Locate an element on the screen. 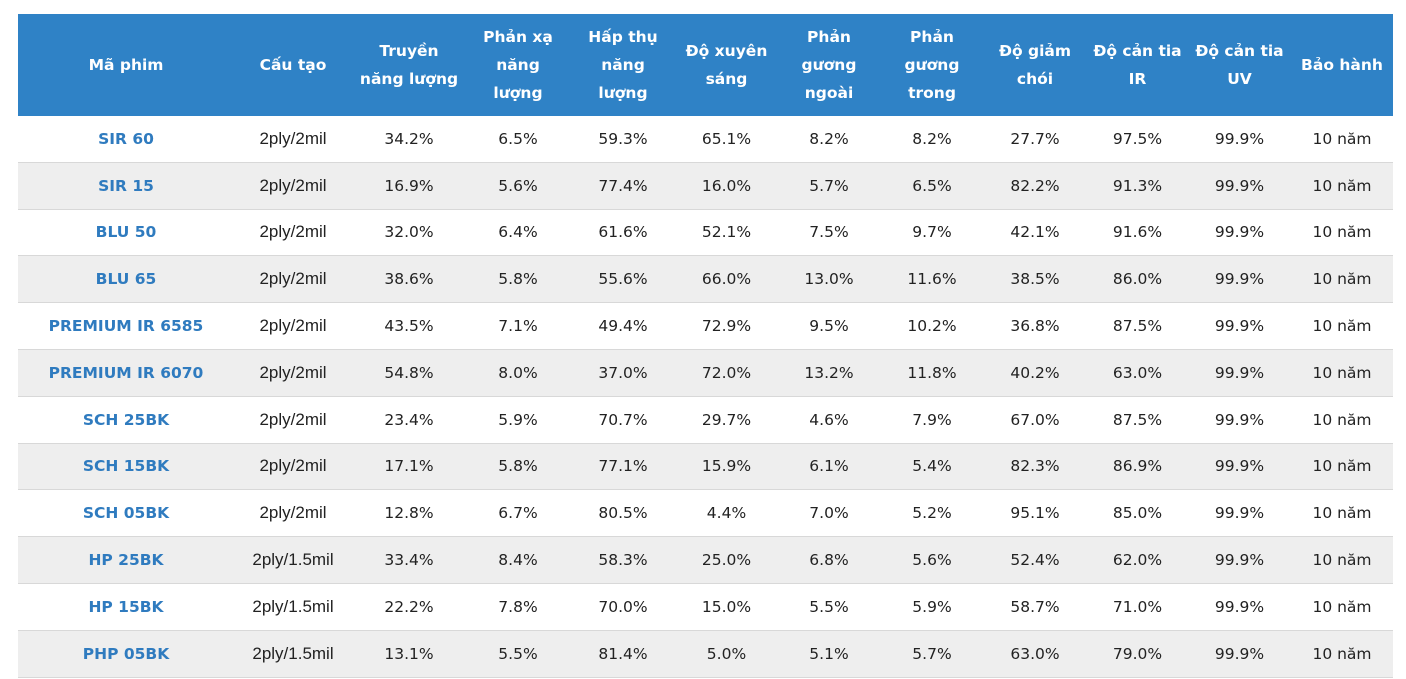 The height and width of the screenshot is (679, 1406). header-glare-reduction: Độ giảm chói is located at coordinates (1035, 65).